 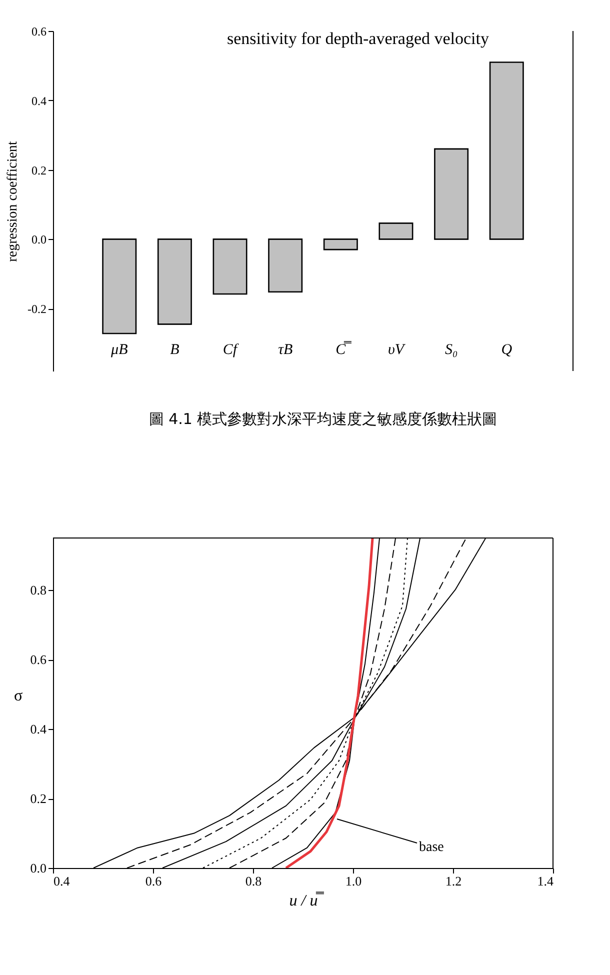 What do you see at coordinates (285, 350) in the screenshot?
I see `x-tick-label: τB` at bounding box center [285, 350].